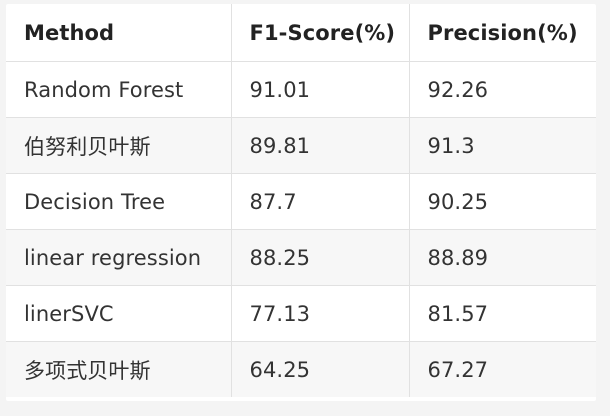 Image resolution: width=610 pixels, height=416 pixels. I want to click on header-f1-score: F1-Score(%), so click(320, 33).